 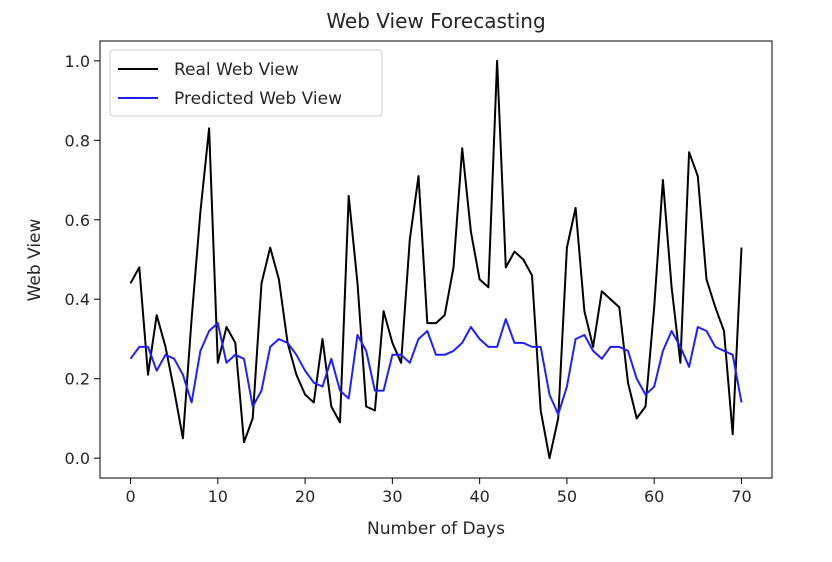 I want to click on y-axis-label: Web View, so click(x=35, y=260).